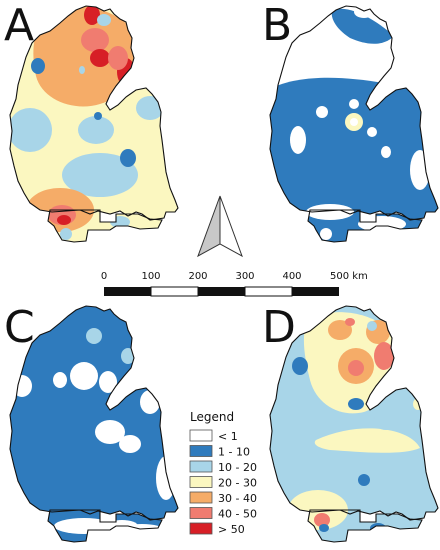  I want to click on scale-tick-label: 300, so click(244, 276).